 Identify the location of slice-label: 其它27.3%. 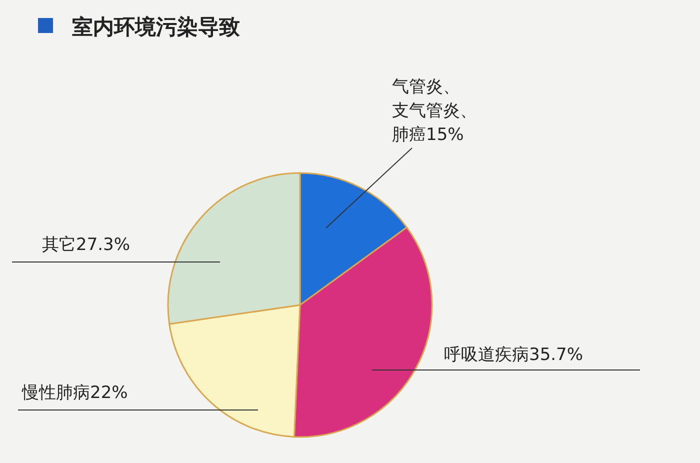
(86, 245).